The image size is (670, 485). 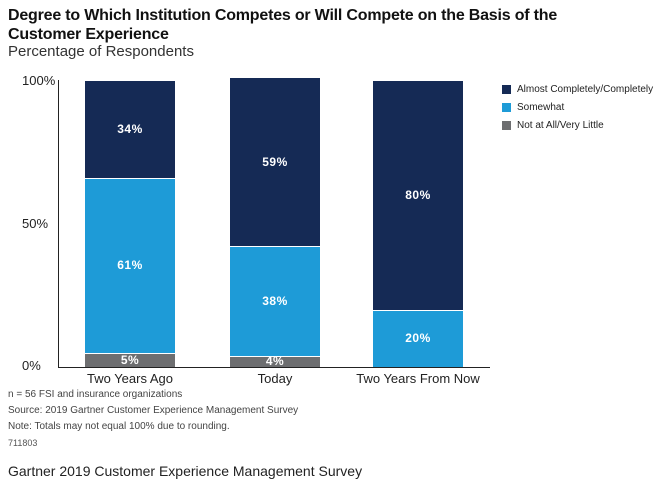 I want to click on bar-today: 4% 38% 59%, so click(x=275, y=223).